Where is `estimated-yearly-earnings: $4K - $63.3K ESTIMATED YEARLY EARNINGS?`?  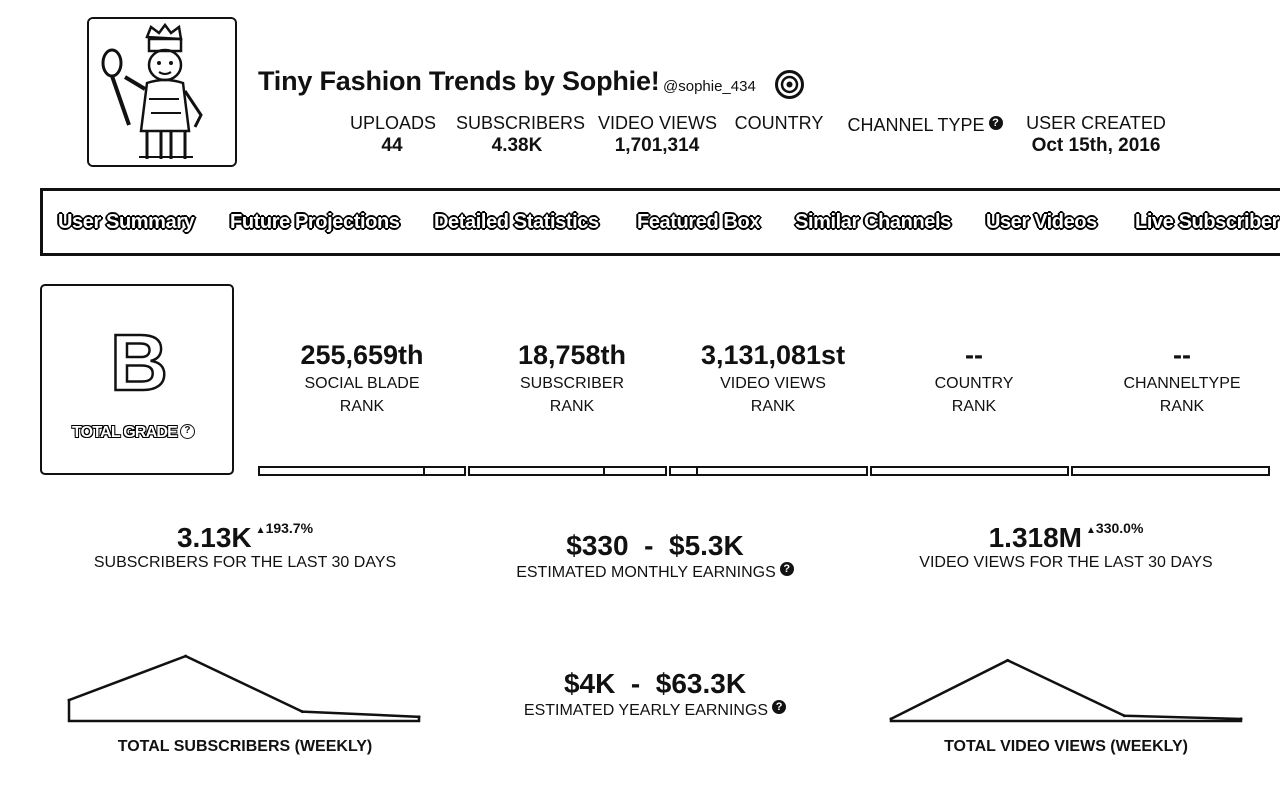 estimated-yearly-earnings: $4K - $63.3K ESTIMATED YEARLY EARNINGS? is located at coordinates (655, 694).